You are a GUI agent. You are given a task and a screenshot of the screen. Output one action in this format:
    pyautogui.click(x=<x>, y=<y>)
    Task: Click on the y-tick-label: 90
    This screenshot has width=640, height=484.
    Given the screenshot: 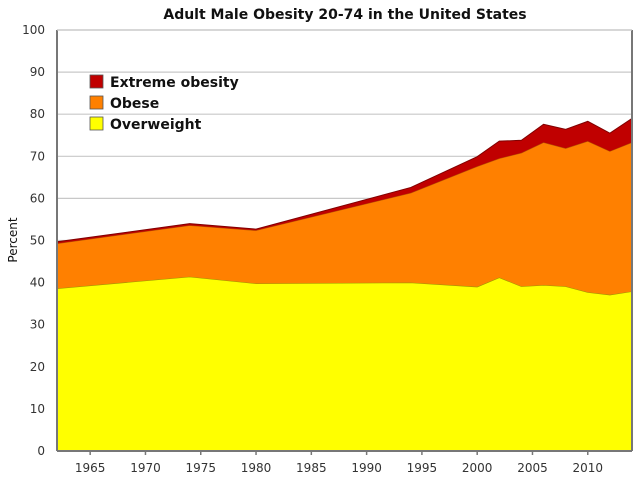 What is the action you would take?
    pyautogui.click(x=37, y=72)
    